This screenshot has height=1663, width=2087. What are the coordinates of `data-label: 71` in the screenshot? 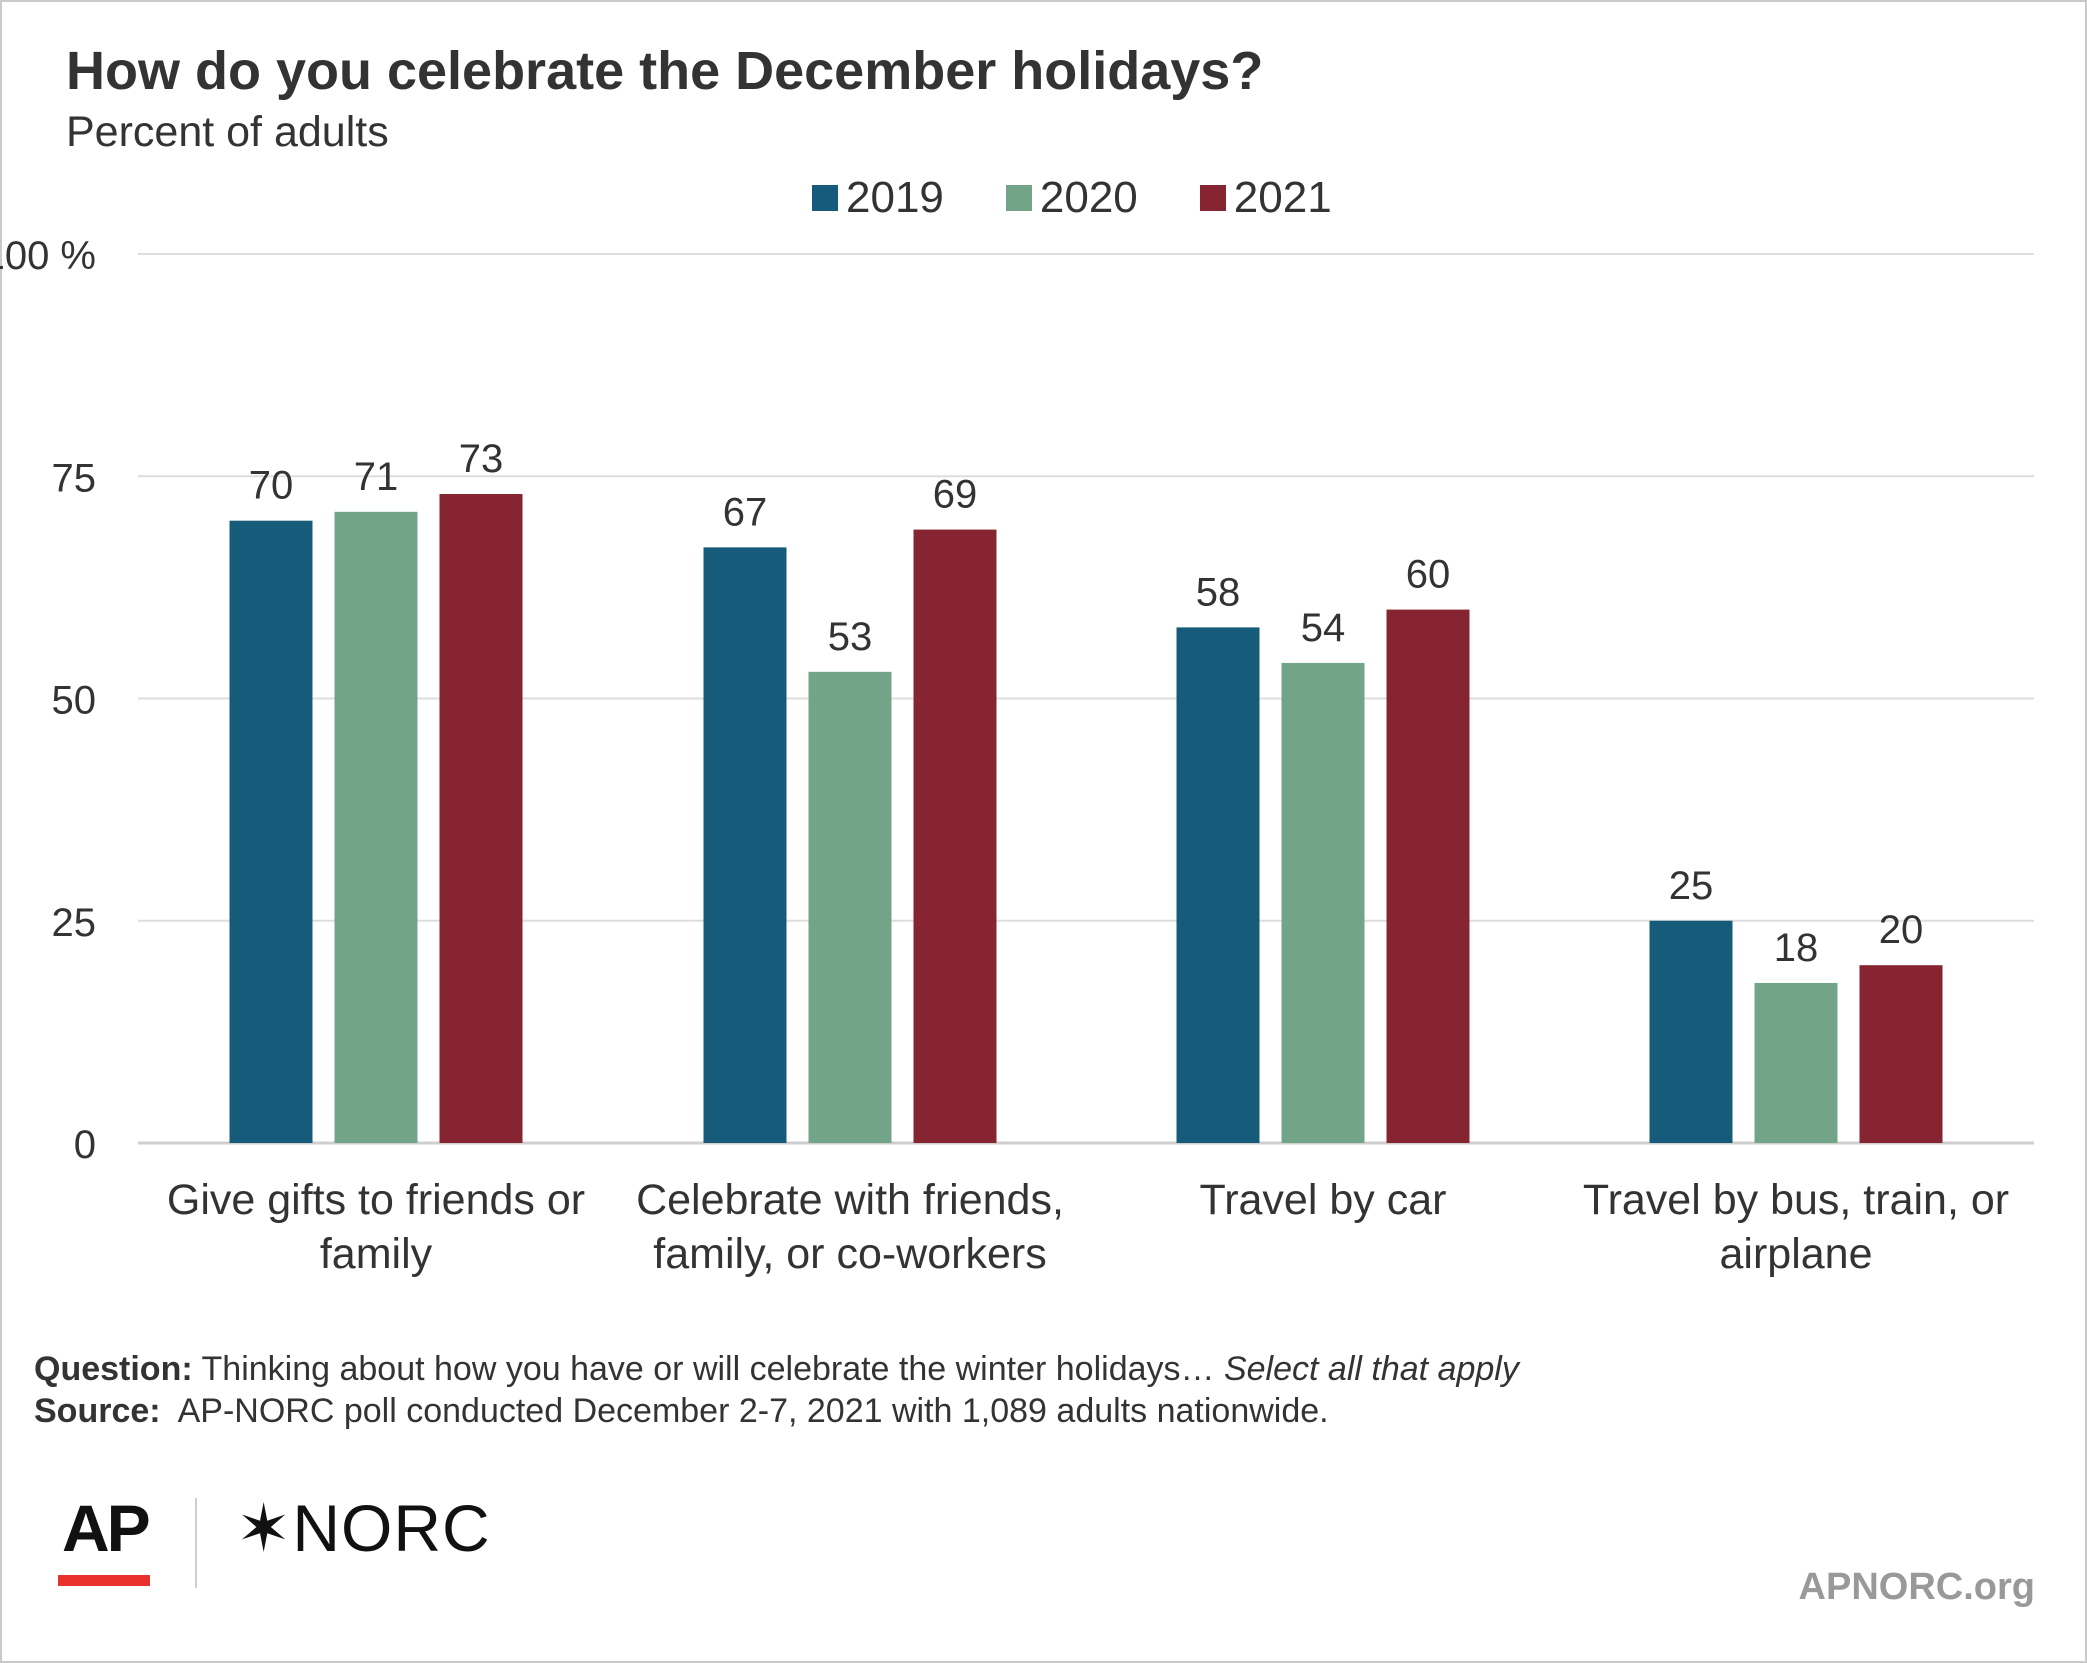 It's located at (376, 477).